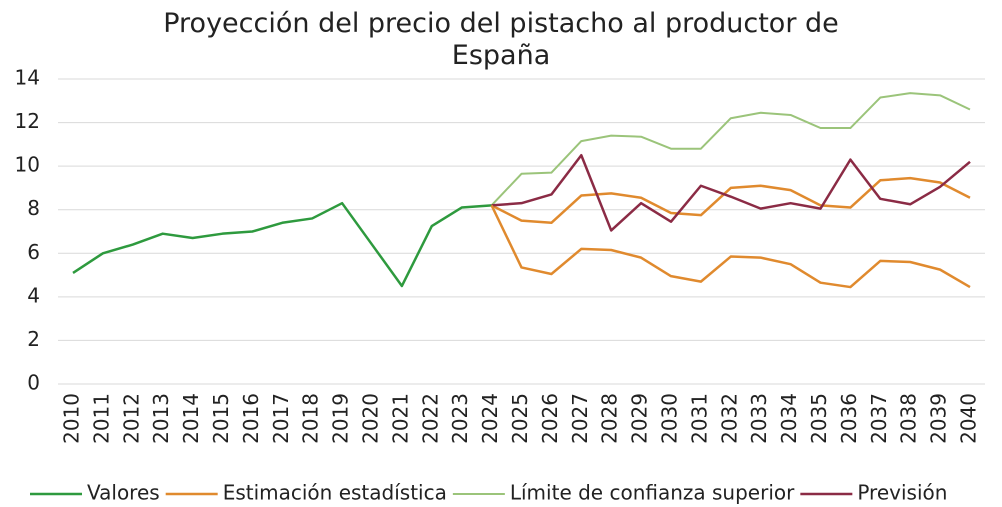 The width and height of the screenshot is (1002, 507). What do you see at coordinates (969, 418) in the screenshot?
I see `x-tick-label: 2040` at bounding box center [969, 418].